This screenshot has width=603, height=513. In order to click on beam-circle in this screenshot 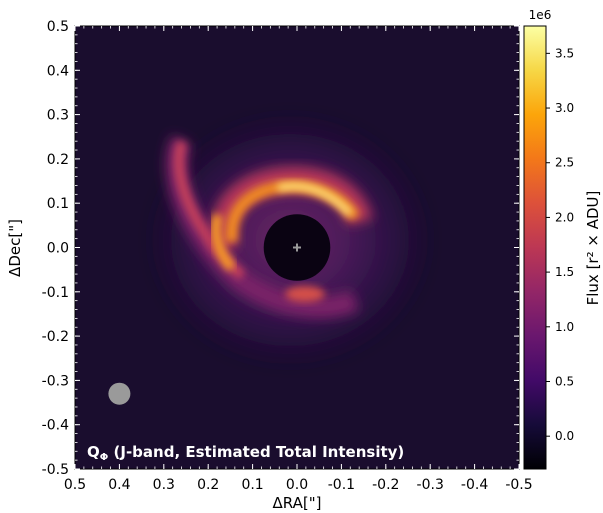, I will do `click(119, 393)`.